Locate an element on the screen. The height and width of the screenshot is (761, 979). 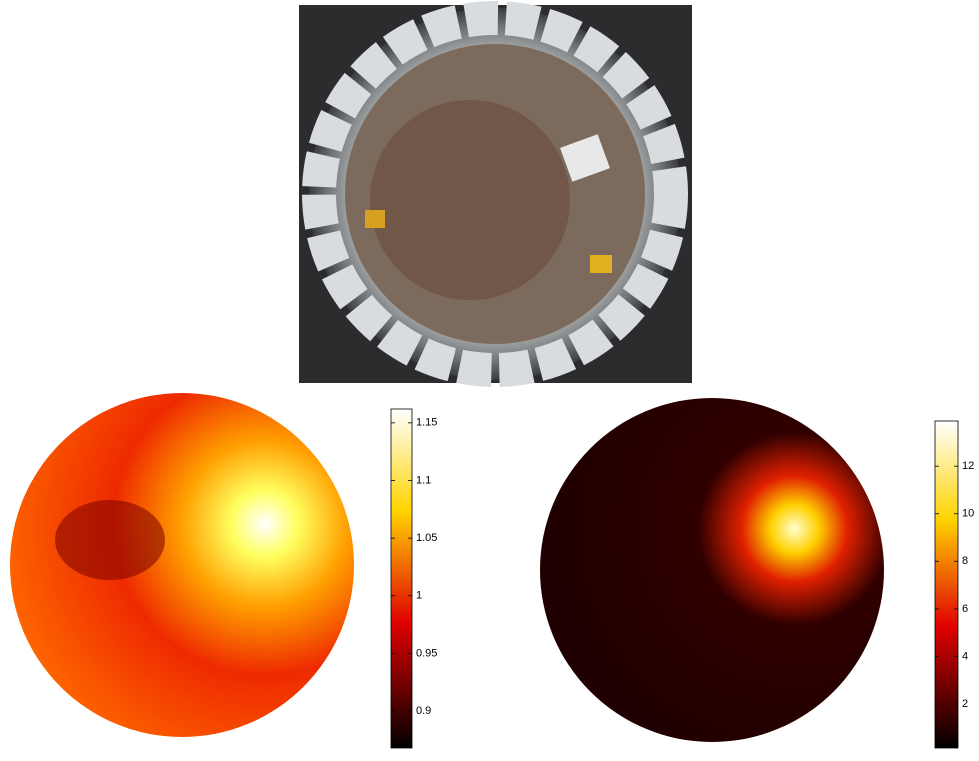
heatmap-field is located at coordinates (110, 540).